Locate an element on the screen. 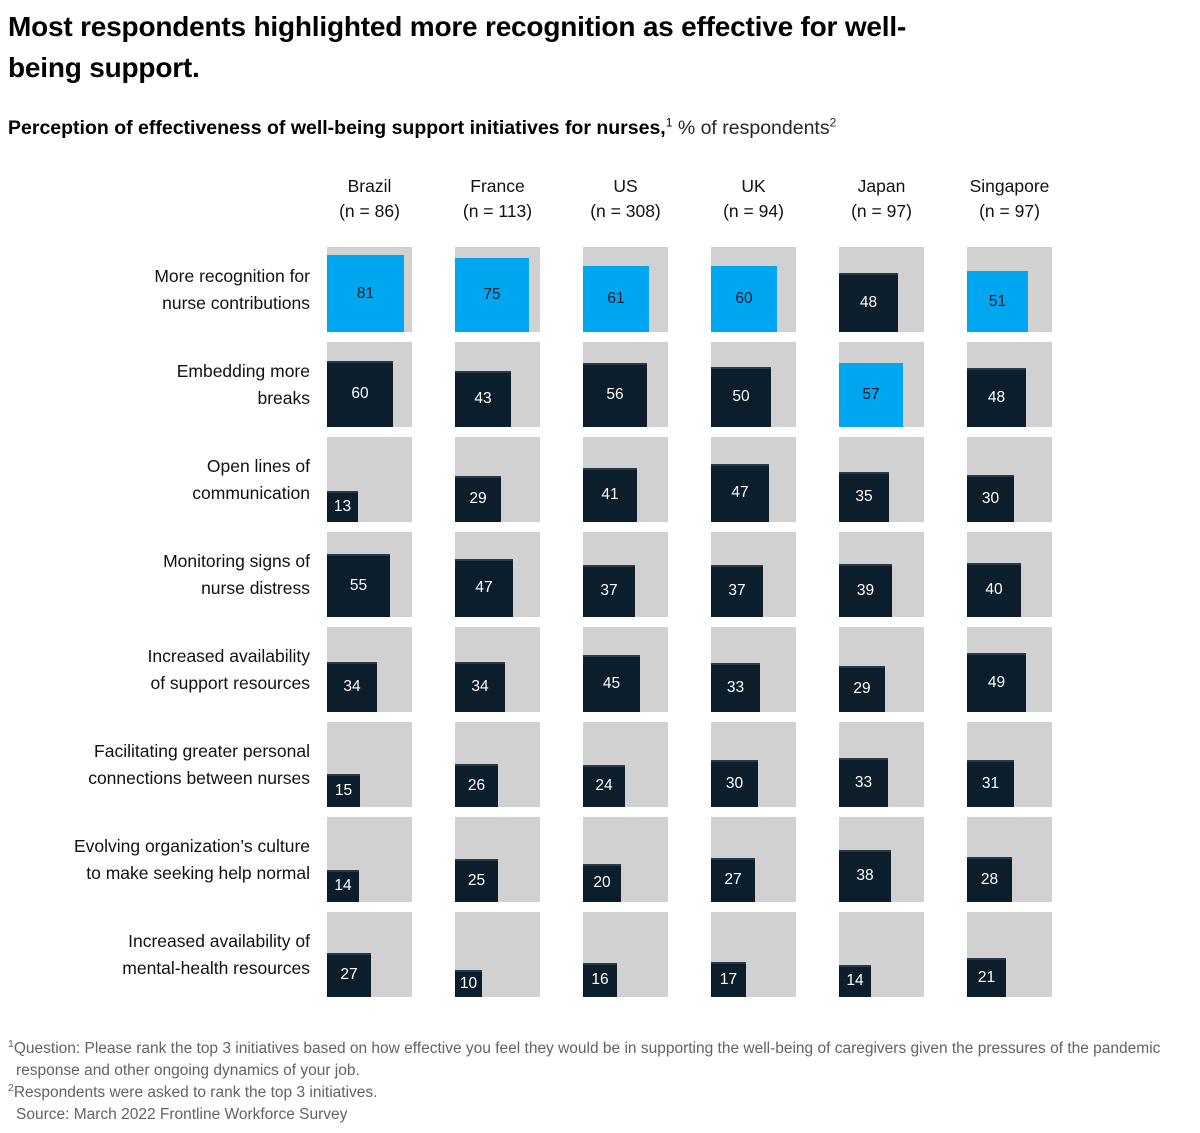  value-square: 24 is located at coordinates (604, 786).